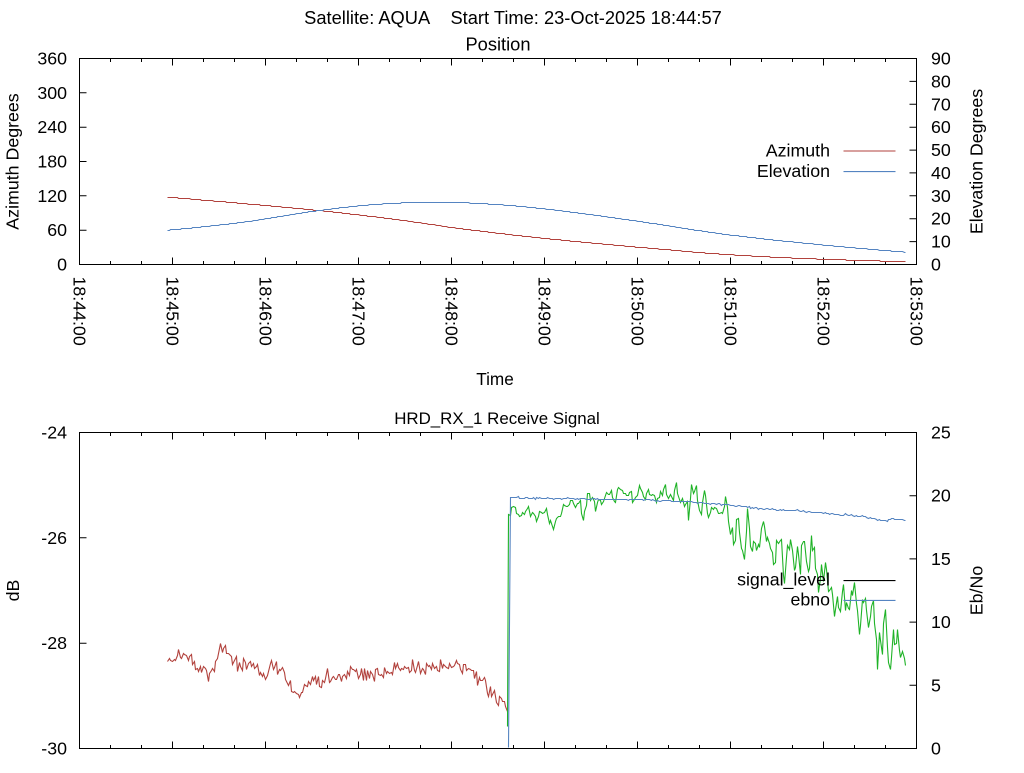 This screenshot has width=1024, height=773. Describe the element at coordinates (917, 311) in the screenshot. I see `svg-text: 18:53:00` at that location.